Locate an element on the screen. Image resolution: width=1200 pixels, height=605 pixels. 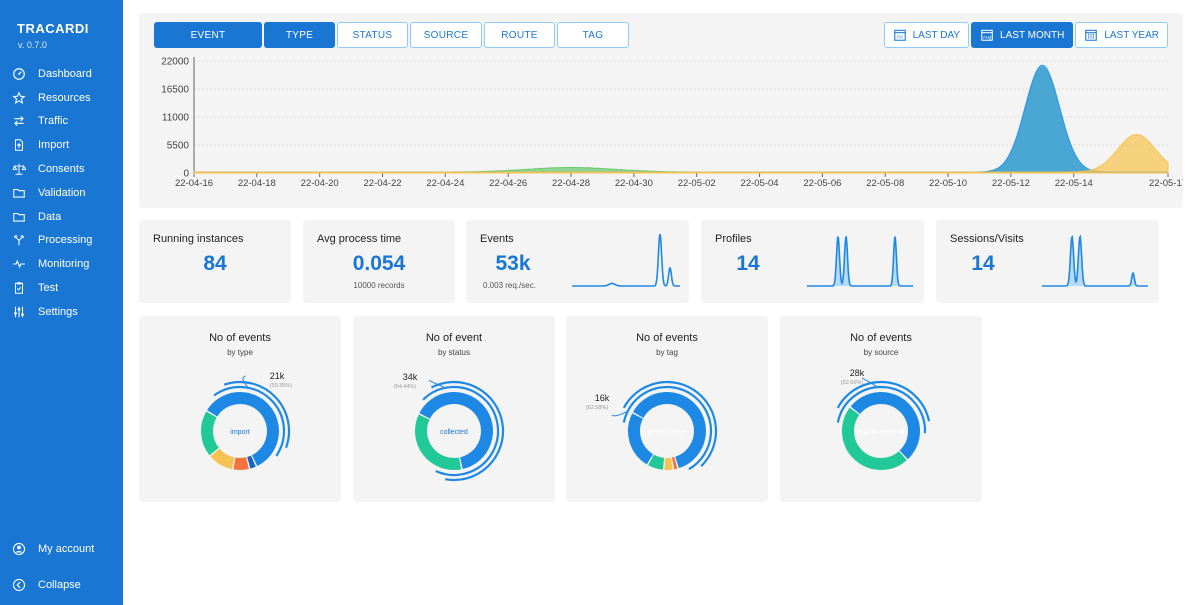
stat-value: 53k is located at coordinates (513, 263).